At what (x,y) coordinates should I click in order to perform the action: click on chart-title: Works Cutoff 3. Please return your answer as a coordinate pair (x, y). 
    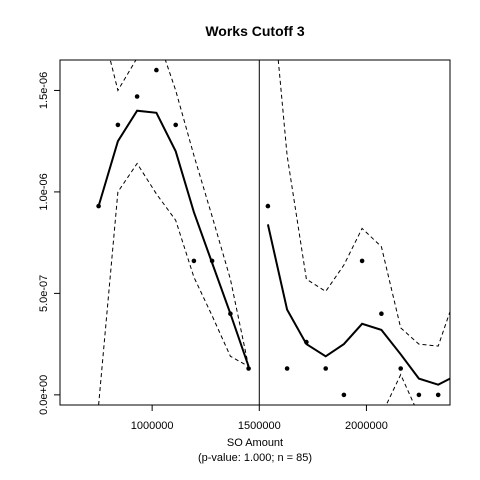
    Looking at the image, I should click on (255, 31).